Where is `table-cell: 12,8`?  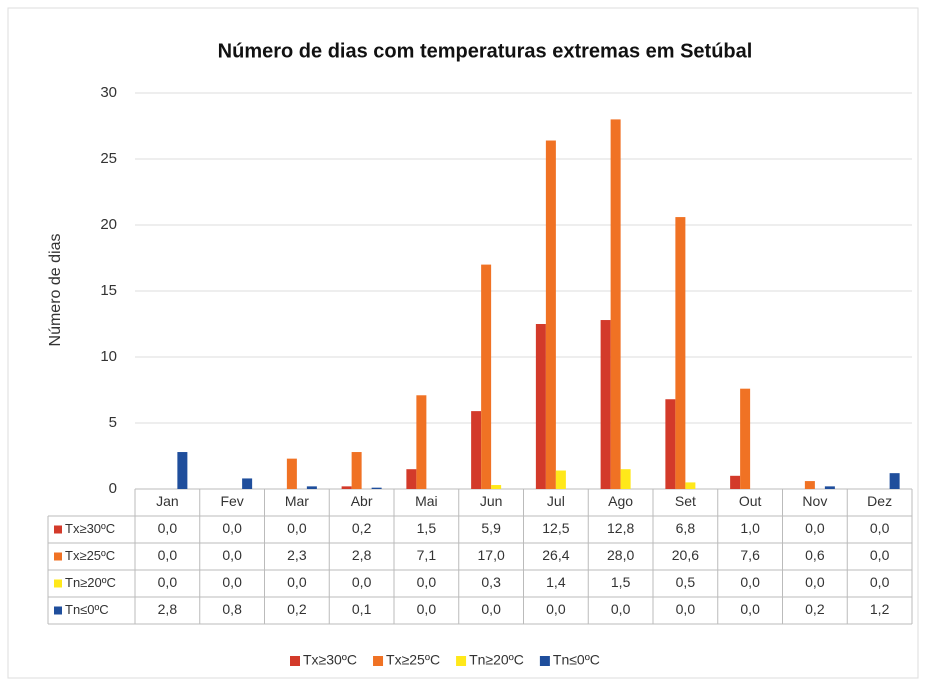
table-cell: 12,8 is located at coordinates (620, 528).